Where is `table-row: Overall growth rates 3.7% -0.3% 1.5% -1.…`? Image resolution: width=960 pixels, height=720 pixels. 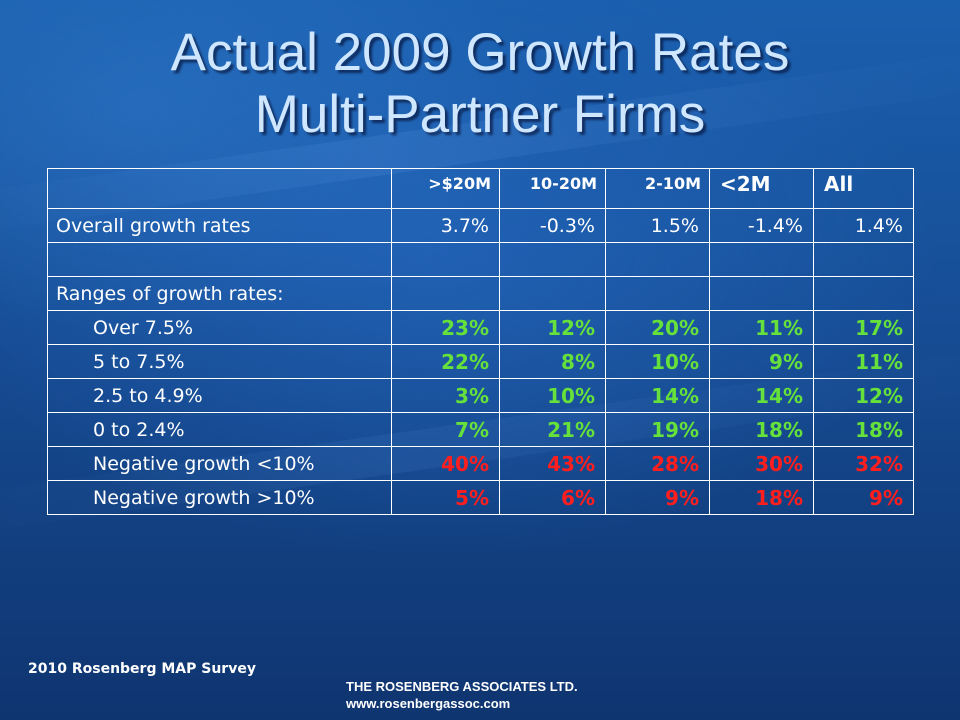 table-row: Overall growth rates 3.7% -0.3% 1.5% -1.… is located at coordinates (480, 225).